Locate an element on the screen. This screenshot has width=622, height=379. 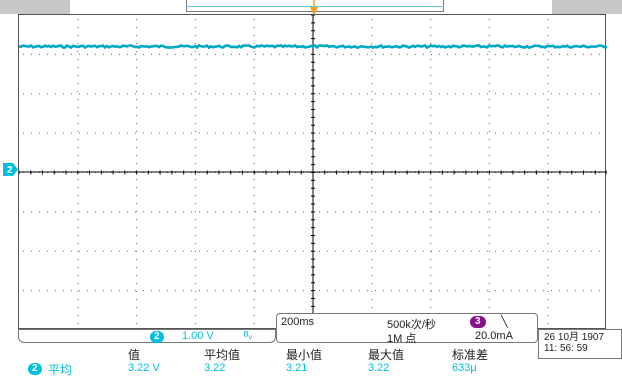
trigger-position-icon is located at coordinates (314, 9).